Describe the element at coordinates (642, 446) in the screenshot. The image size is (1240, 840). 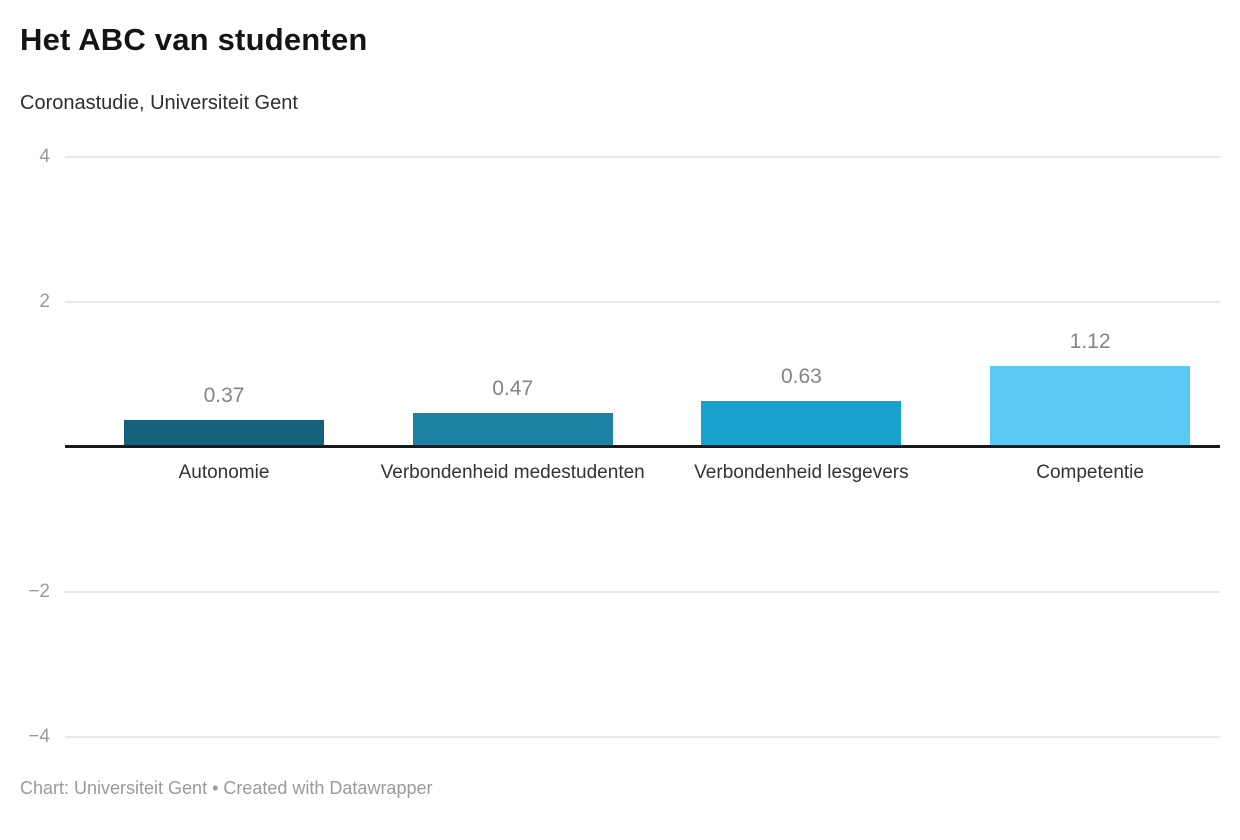
I see `zero-baseline` at that location.